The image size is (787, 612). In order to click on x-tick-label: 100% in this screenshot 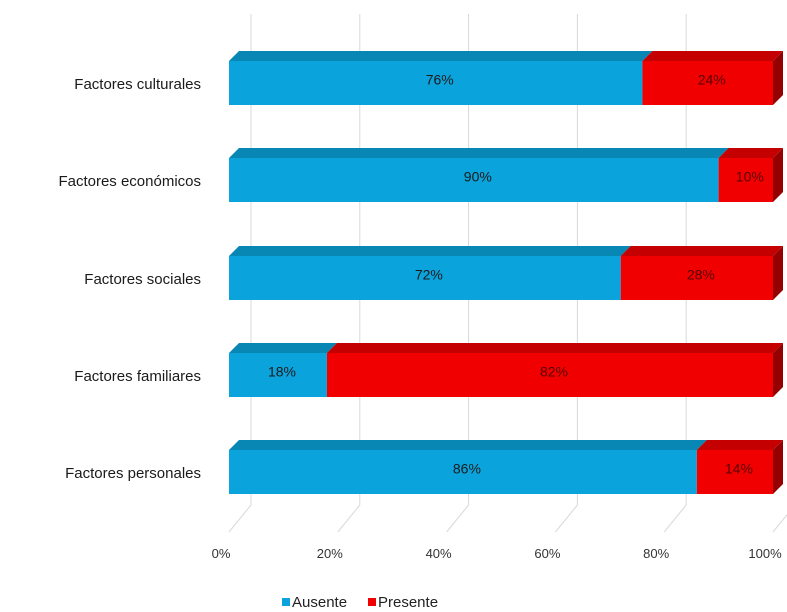, I will do `click(765, 553)`.